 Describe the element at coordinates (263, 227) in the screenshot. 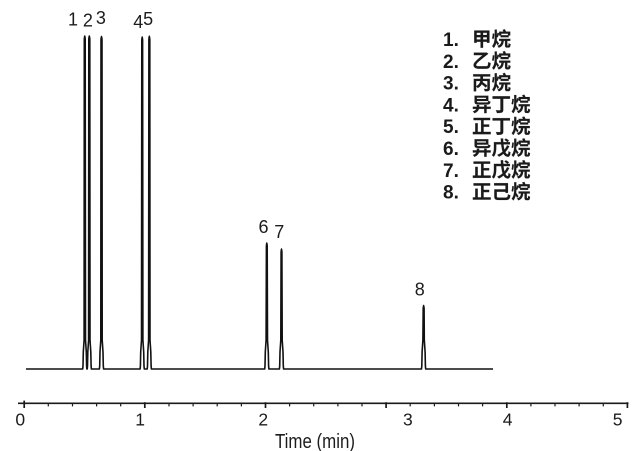

I see `svg-text: 6` at that location.